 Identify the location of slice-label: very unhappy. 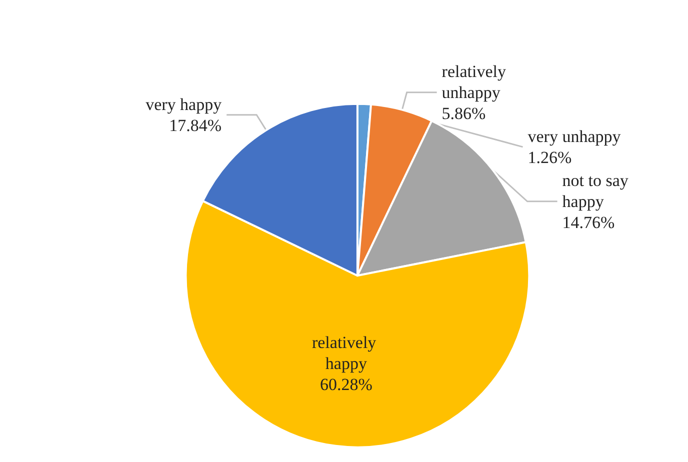
(575, 136).